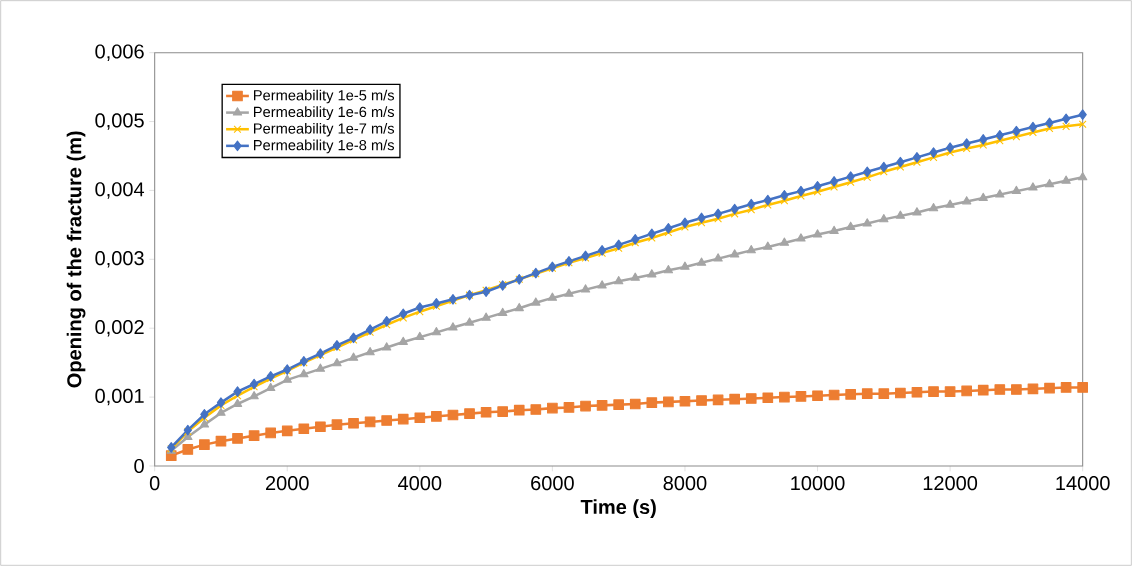  Describe the element at coordinates (552, 483) in the screenshot. I see `x-tick-label: 6000` at that location.